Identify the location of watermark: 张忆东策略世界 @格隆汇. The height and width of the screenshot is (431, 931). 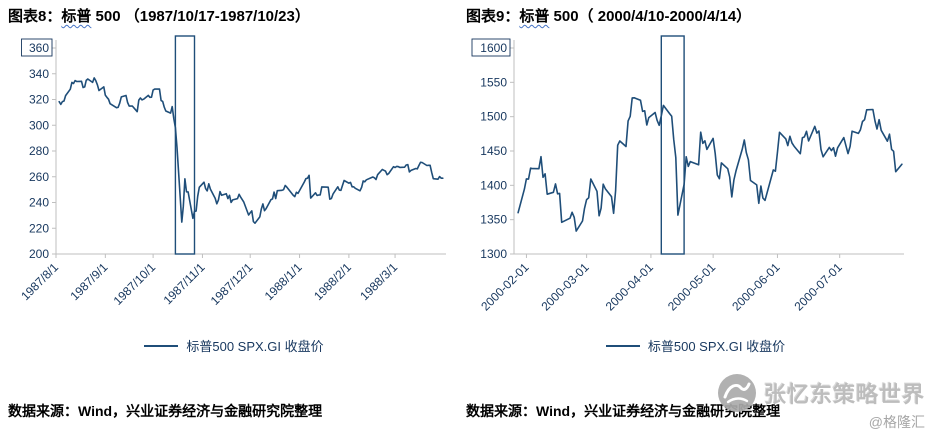
(821, 402).